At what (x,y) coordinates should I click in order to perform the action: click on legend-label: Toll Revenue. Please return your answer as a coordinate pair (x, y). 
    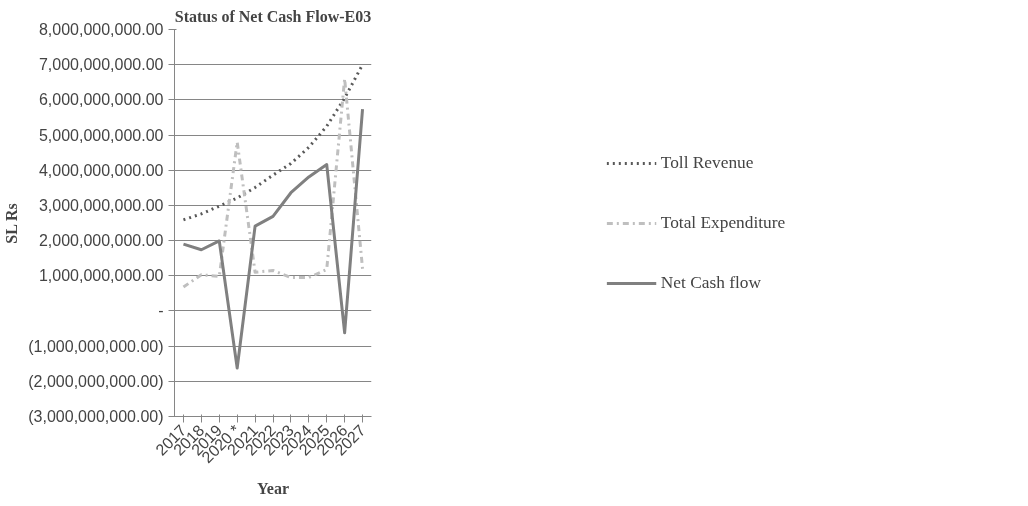
    Looking at the image, I should click on (707, 162).